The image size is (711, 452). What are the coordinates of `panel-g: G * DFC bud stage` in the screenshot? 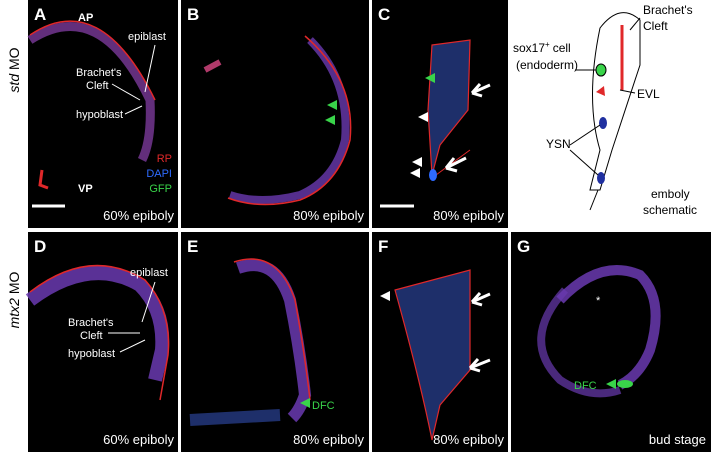 It's located at (611, 342).